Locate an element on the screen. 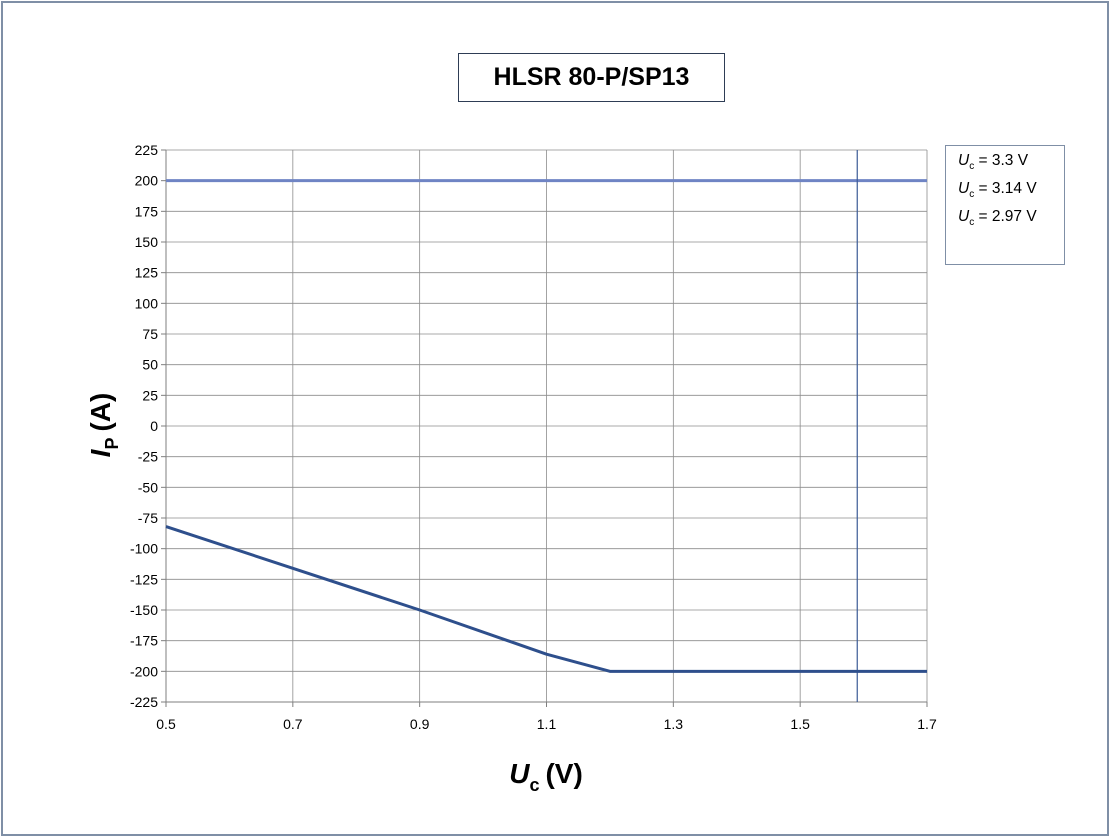 This screenshot has height=840, width=1113. y-tick-label: -125 is located at coordinates (144, 579).